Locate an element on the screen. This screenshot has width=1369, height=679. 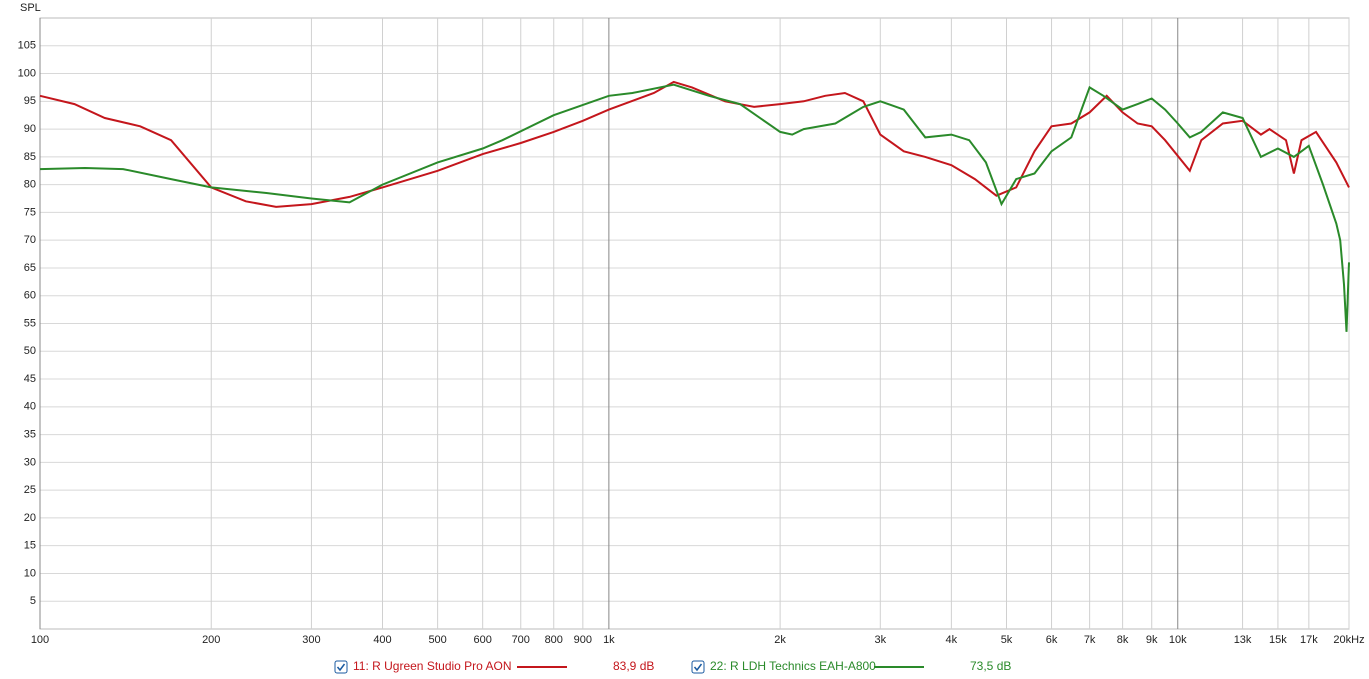
x-tick-label: 800 is located at coordinates (554, 640).